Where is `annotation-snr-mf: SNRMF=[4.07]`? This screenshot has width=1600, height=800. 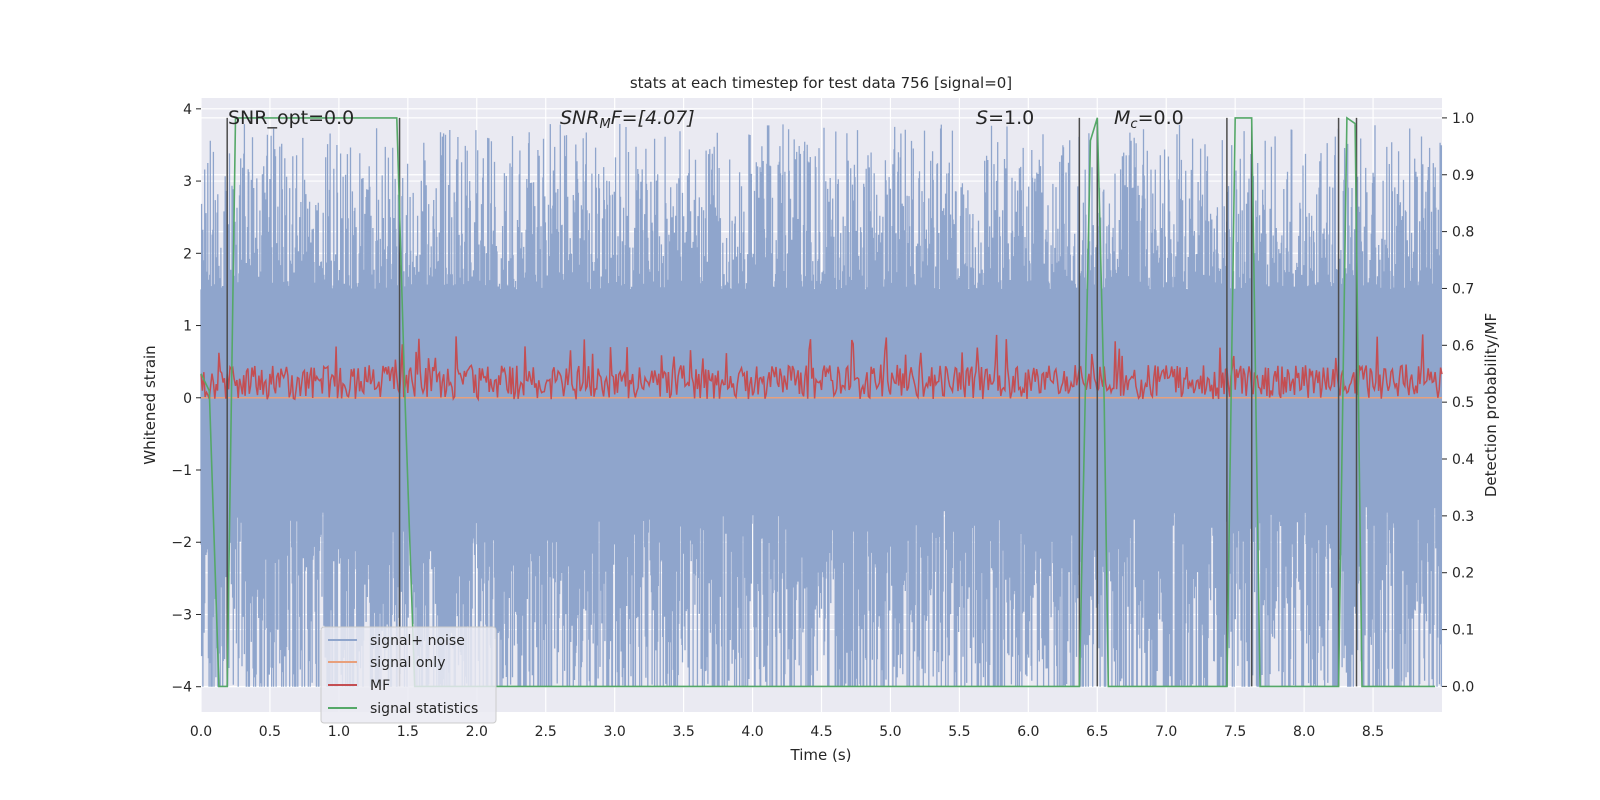
annotation-snr-mf: SNRMF=[4.07] is located at coordinates (627, 119).